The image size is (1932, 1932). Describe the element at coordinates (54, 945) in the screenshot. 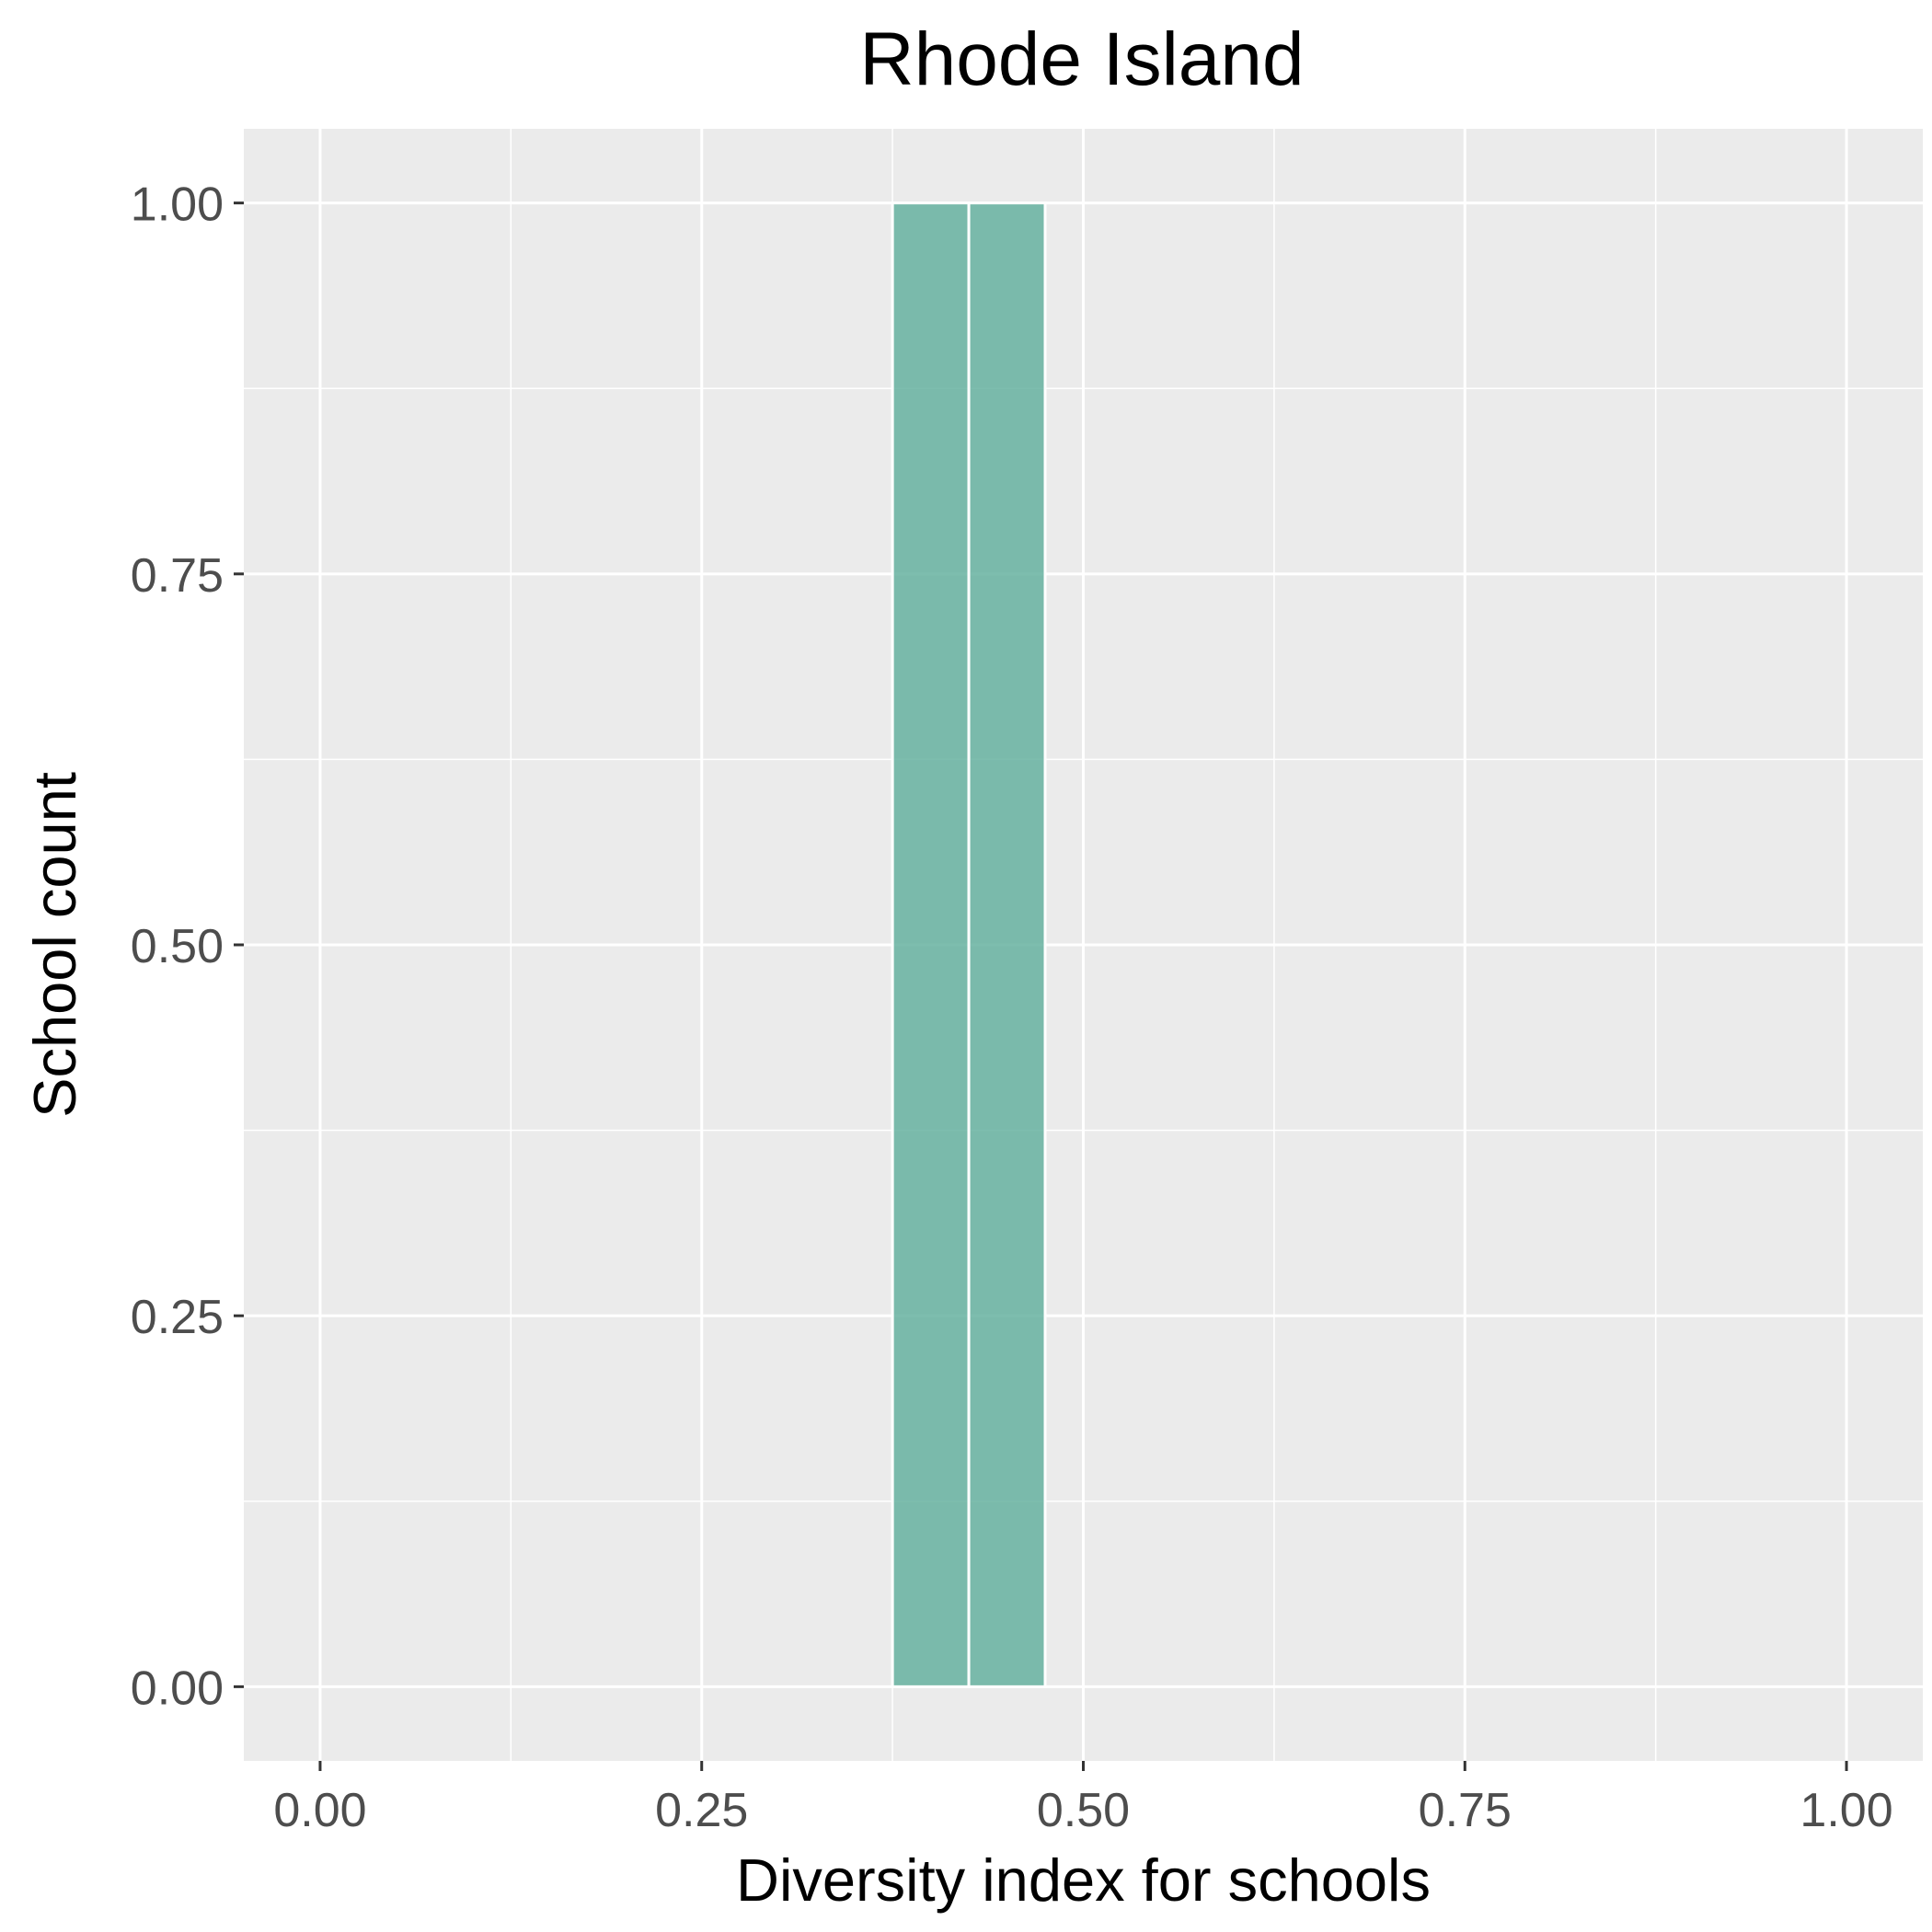

I see `y-axis-title: School count` at that location.